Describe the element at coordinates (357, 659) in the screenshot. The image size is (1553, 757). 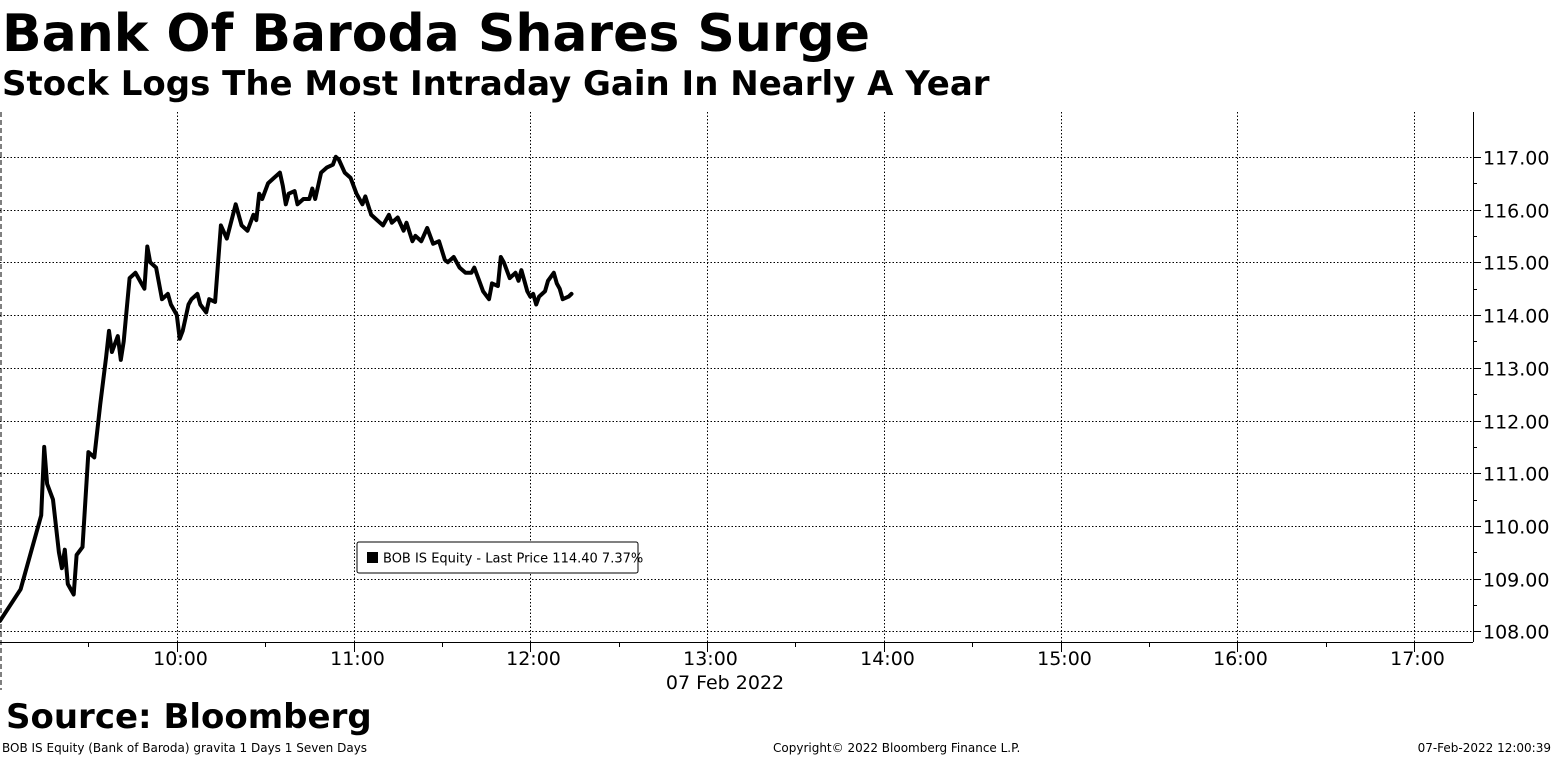
I see `x-tick-label-1: 11:00` at that location.